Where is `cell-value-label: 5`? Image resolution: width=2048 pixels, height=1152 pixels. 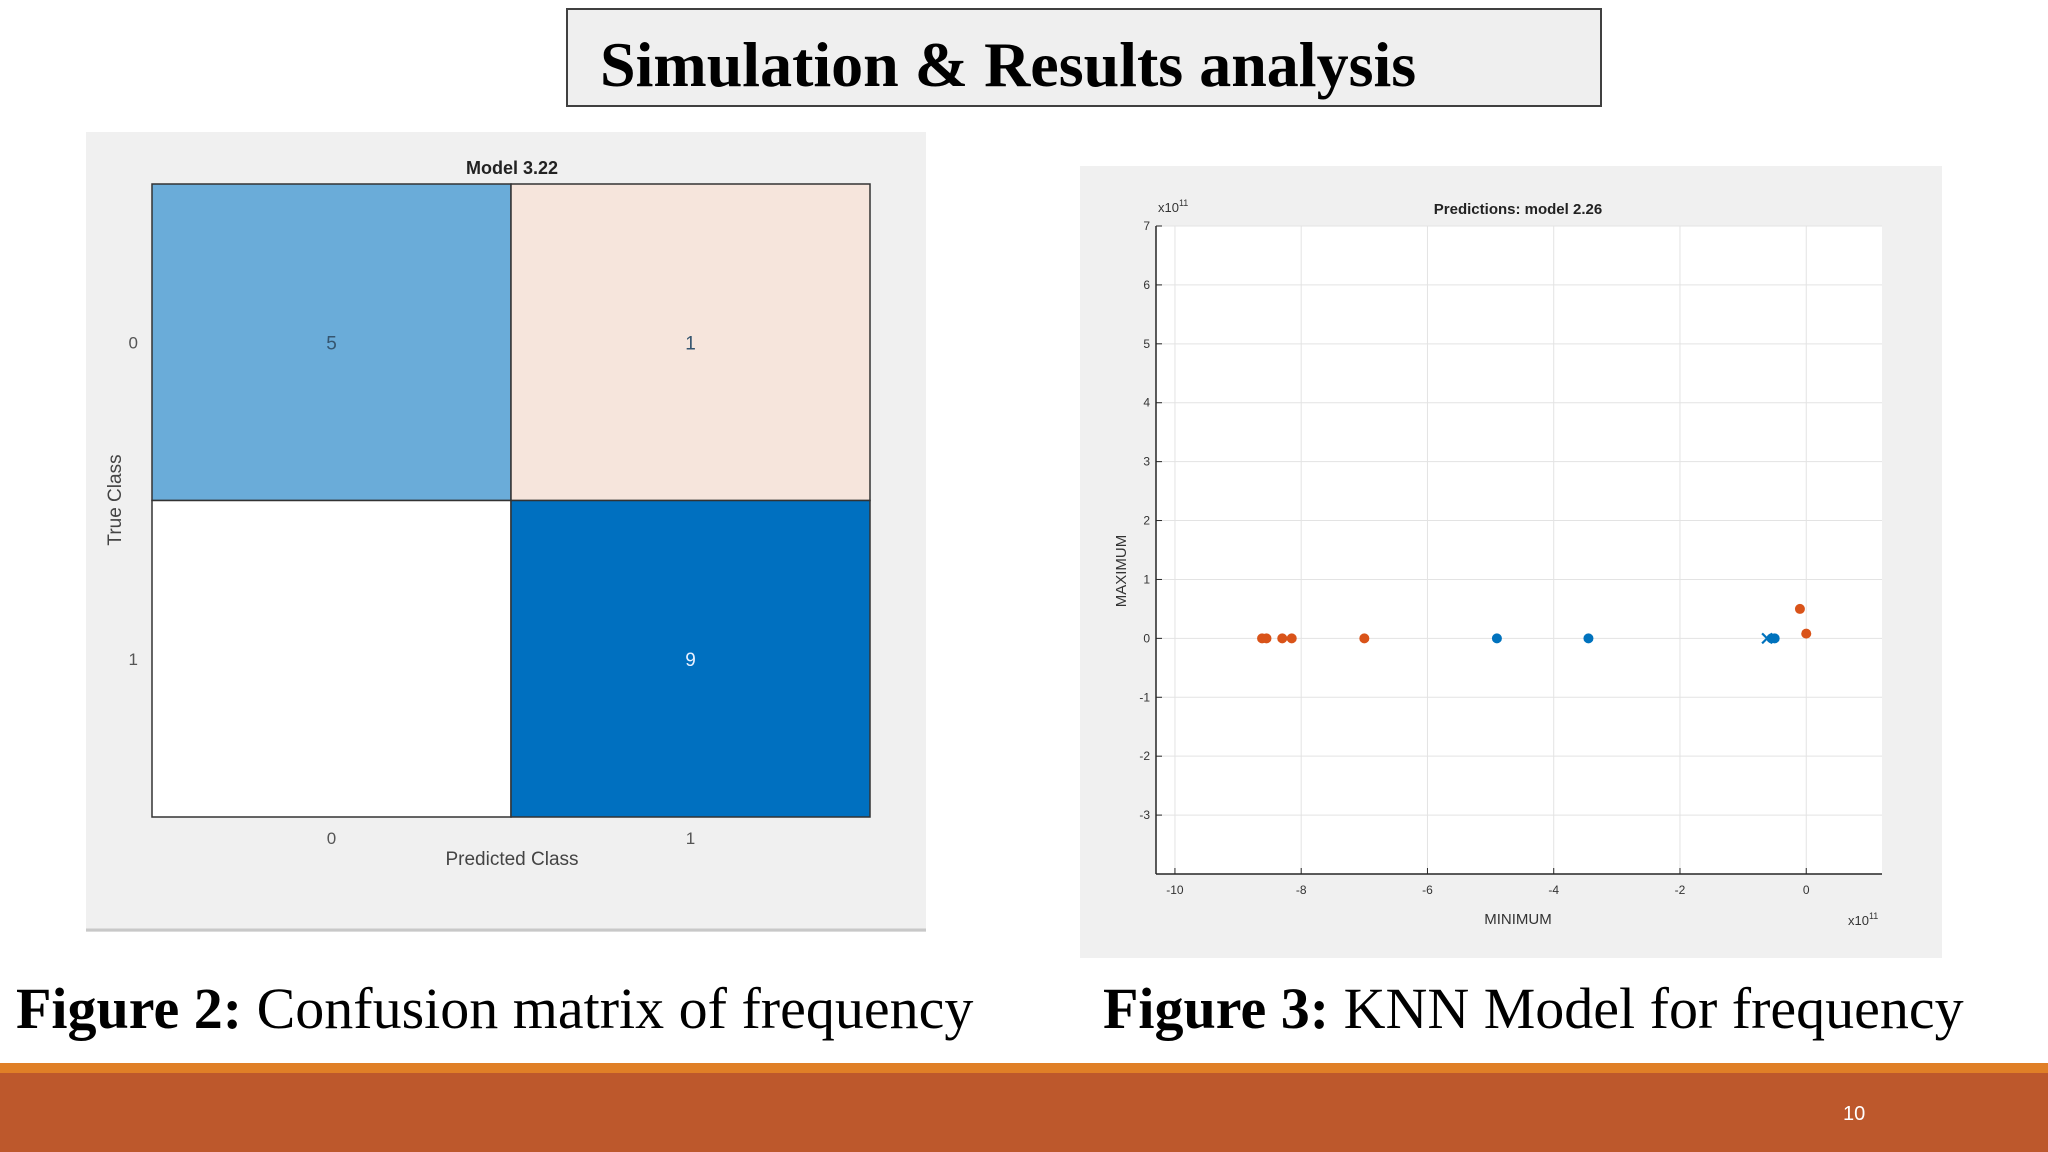
cell-value-label: 5 is located at coordinates (331, 343).